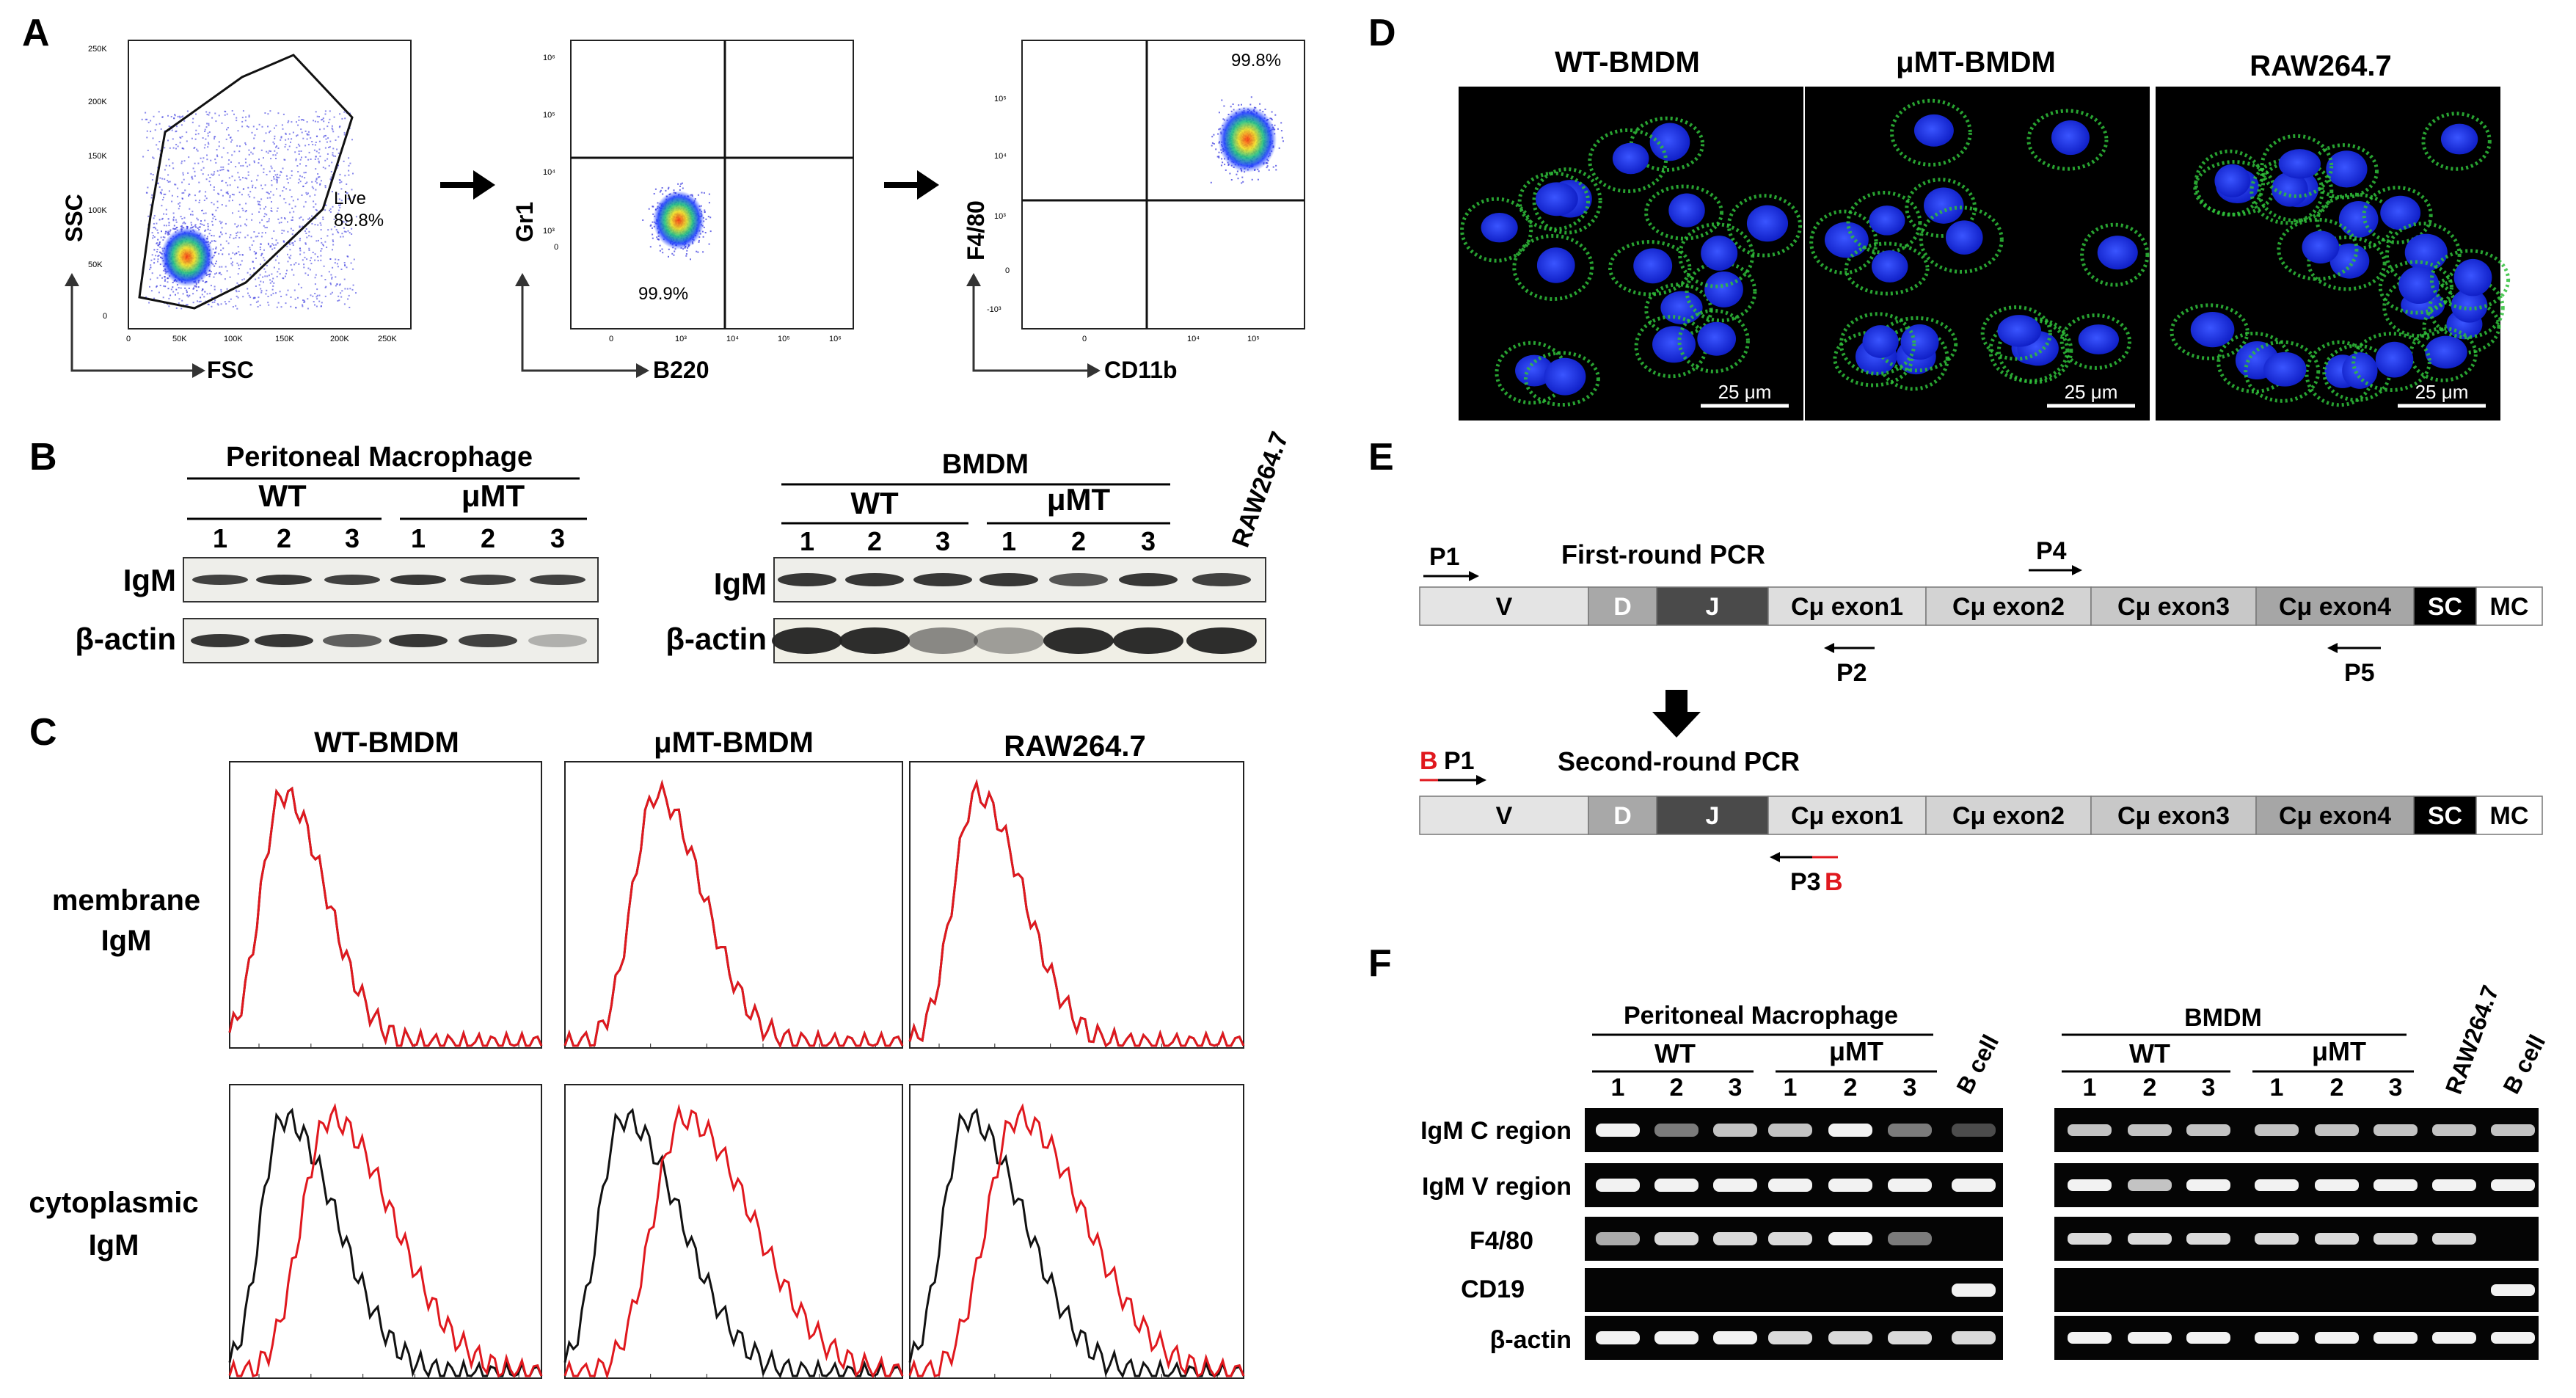  I want to click on flow-arrow, so click(467, 185).